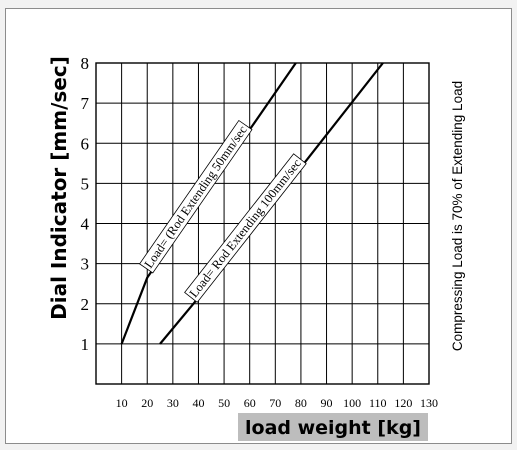  I want to click on y-axis-ticks: 1 2 3 4 5 6 7 8, so click(85, 204).